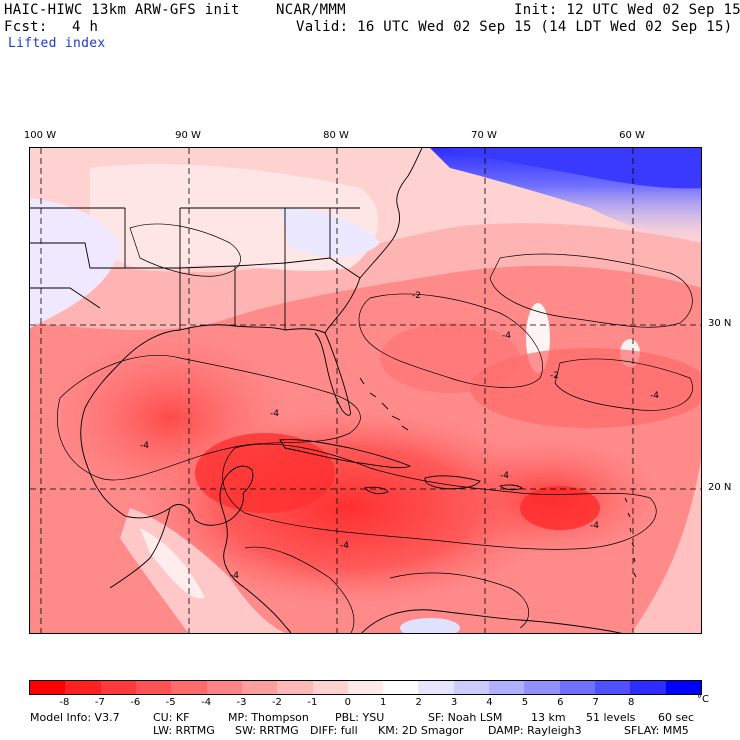  Describe the element at coordinates (535, 730) in the screenshot. I see `info-damp: DAMP: Rayleigh3` at that location.